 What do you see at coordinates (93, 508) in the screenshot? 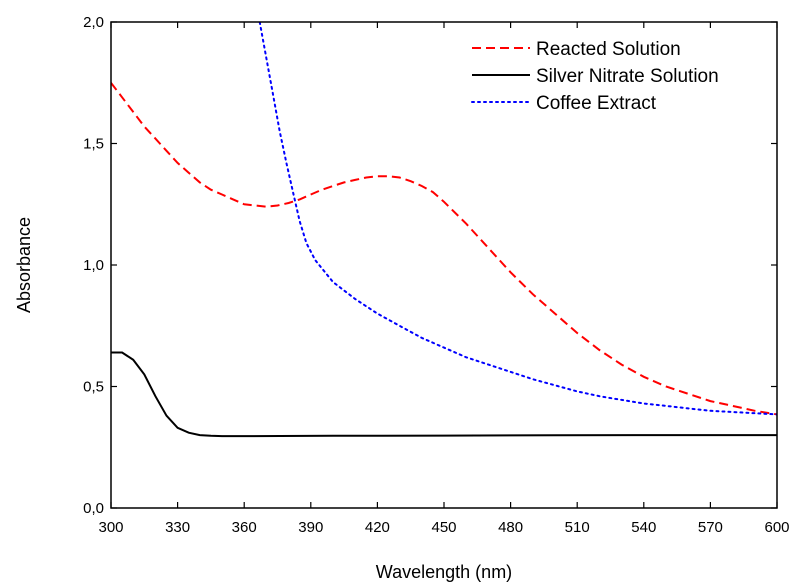
I see `y-tick-label: 0,0` at bounding box center [93, 508].